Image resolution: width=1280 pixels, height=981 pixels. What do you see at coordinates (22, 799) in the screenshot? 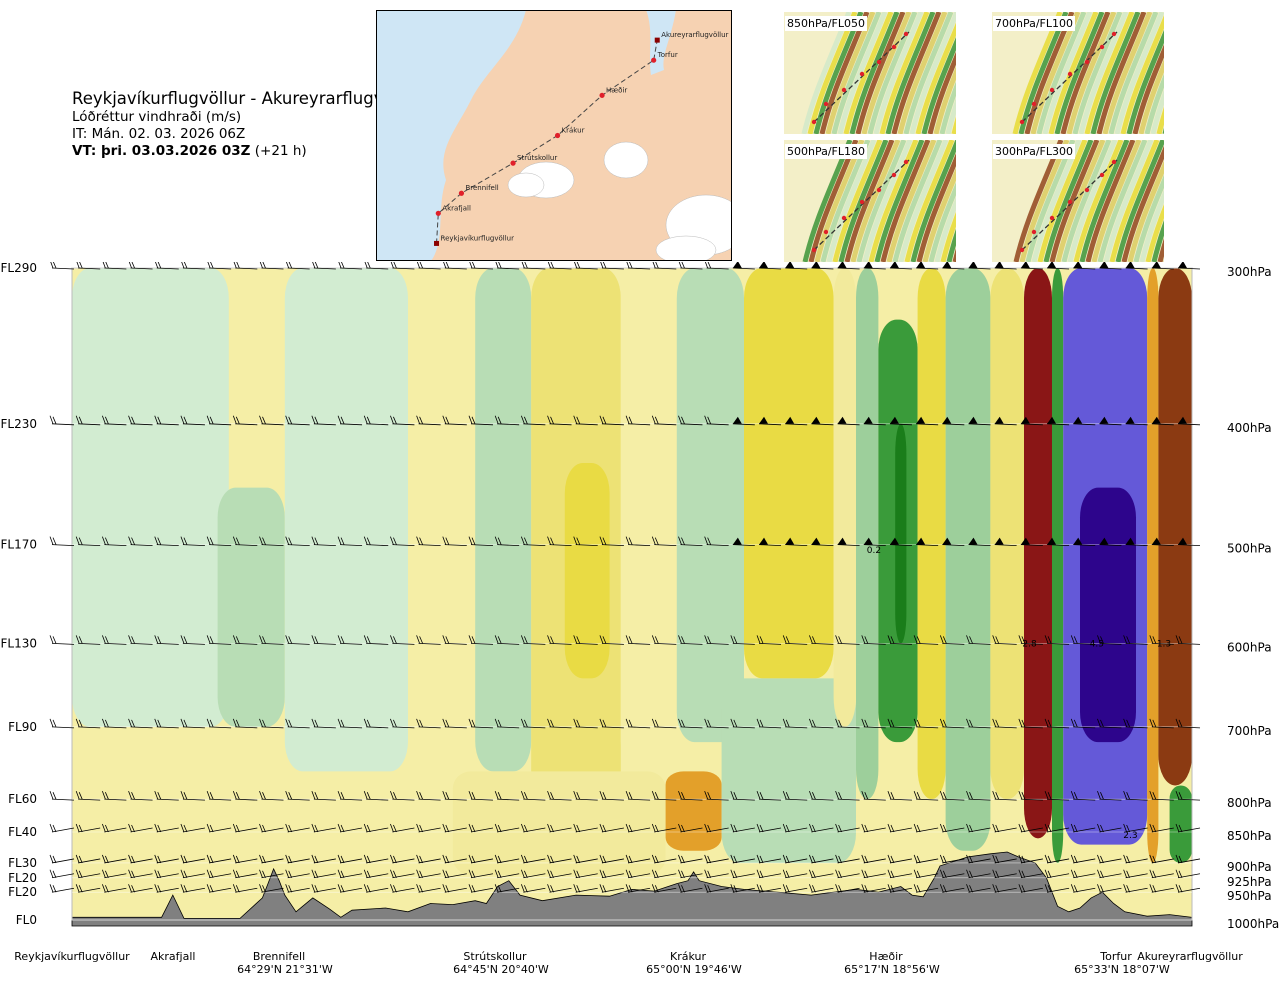
I see `flight-level-tick-label: FL60` at bounding box center [22, 799].